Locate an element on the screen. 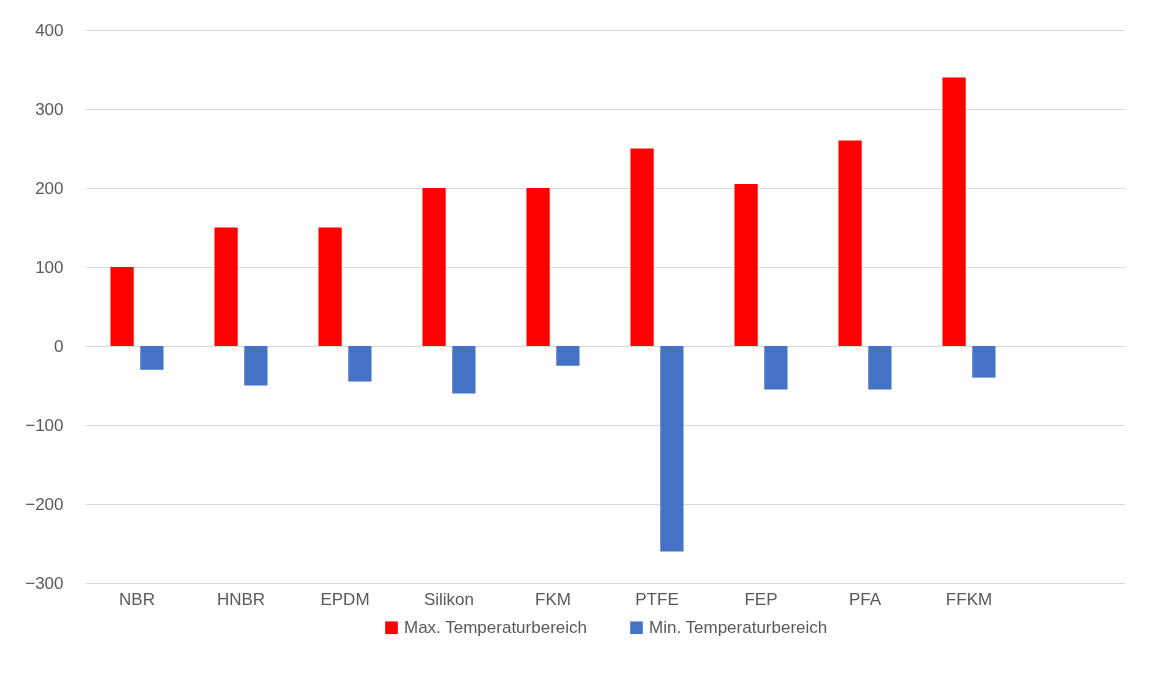 The image size is (1155, 675). x-tick-label: HNBR is located at coordinates (241, 599).